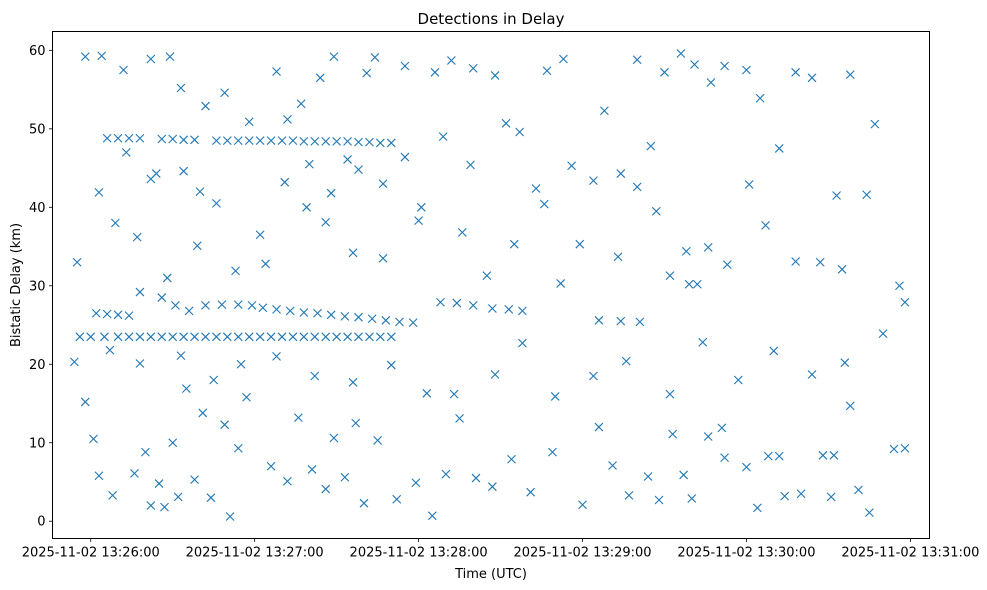 This screenshot has width=987, height=590. I want to click on y-tick-label: 60, so click(37, 51).